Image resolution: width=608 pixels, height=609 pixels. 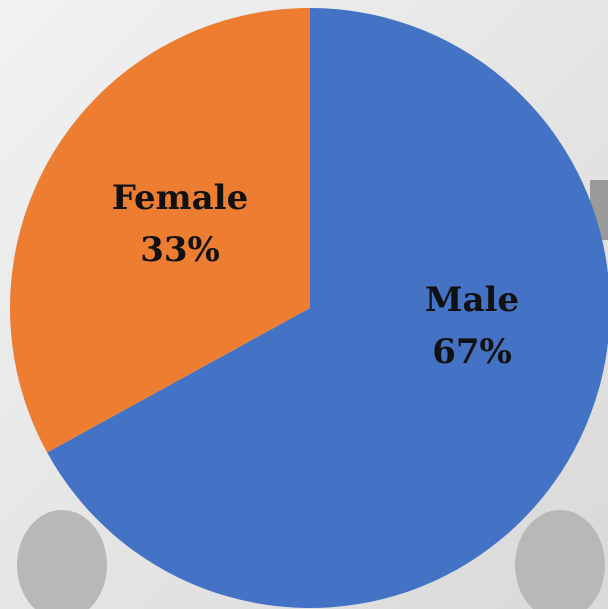 What do you see at coordinates (472, 352) in the screenshot?
I see `slice-value: 67%` at bounding box center [472, 352].